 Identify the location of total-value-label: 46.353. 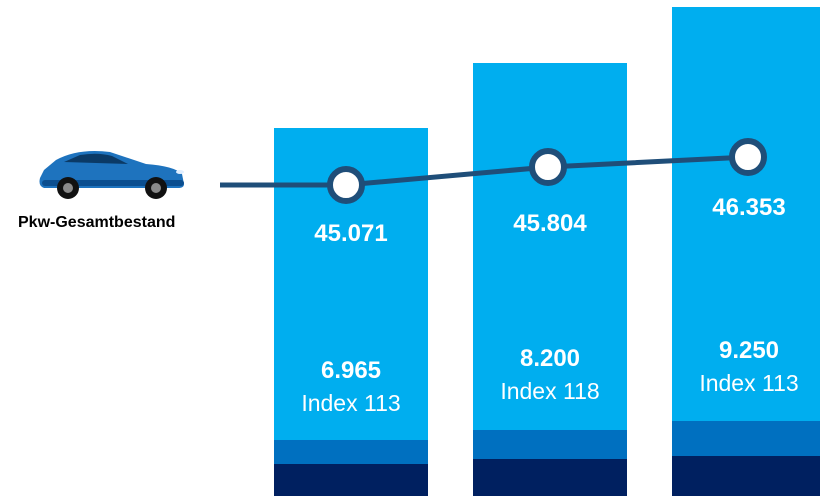
(748, 207).